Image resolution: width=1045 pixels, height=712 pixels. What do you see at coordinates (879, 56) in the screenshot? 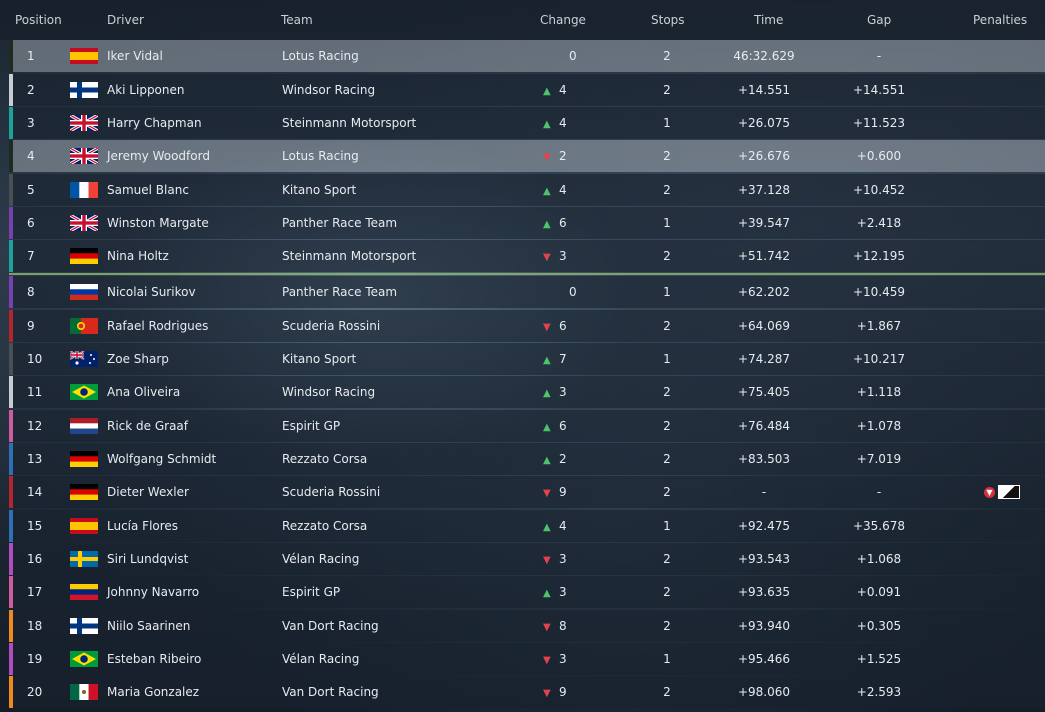
I see `gap-cell: -` at bounding box center [879, 56].